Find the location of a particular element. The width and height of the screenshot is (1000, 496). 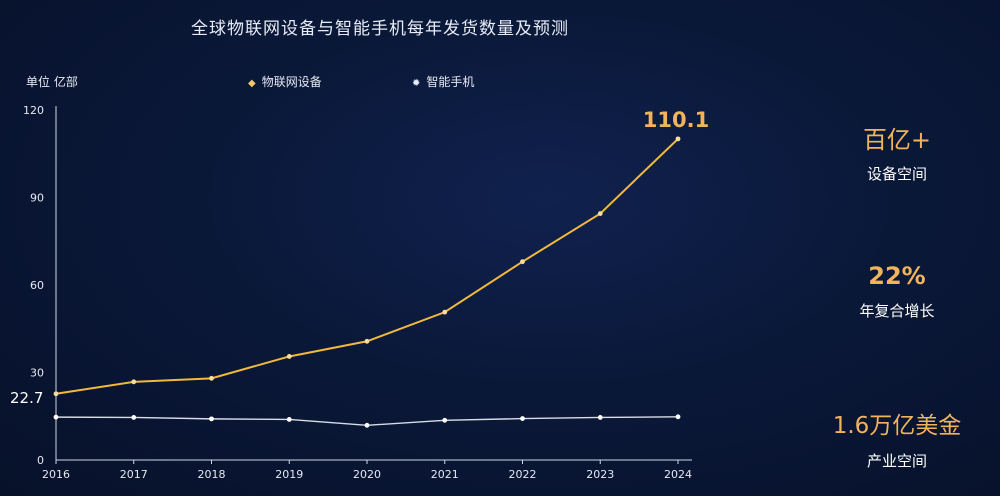

stat-cagr-caption: 年复合增长 is located at coordinates (897, 311).